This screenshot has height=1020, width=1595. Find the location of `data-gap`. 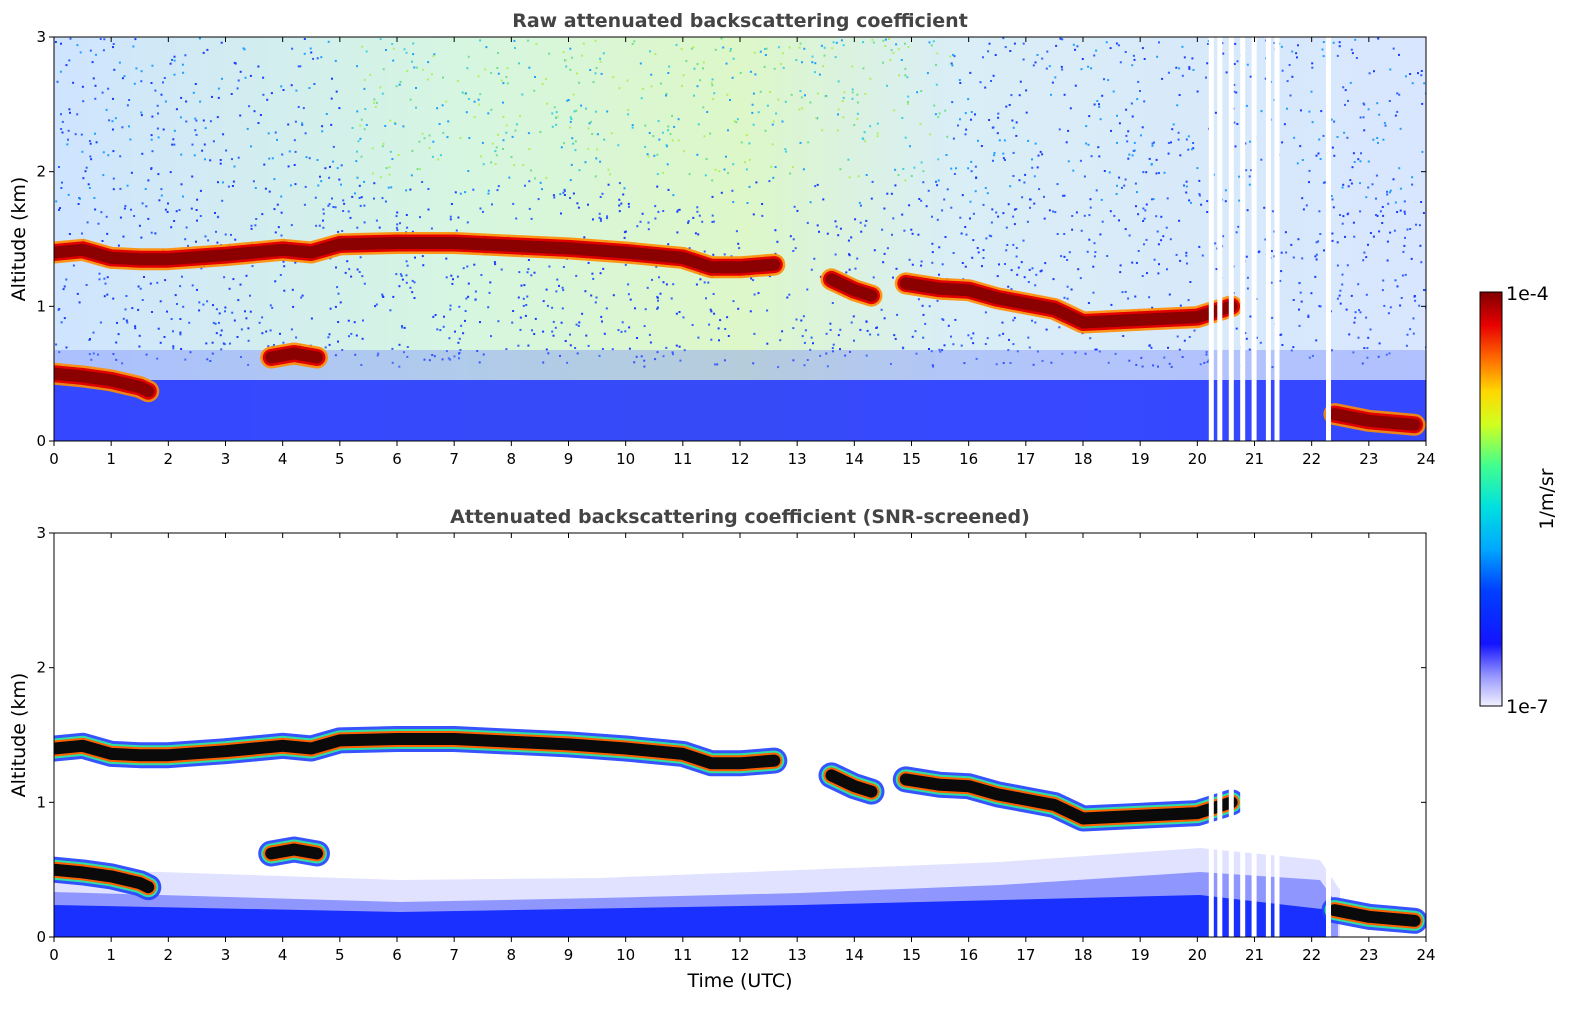

data-gap is located at coordinates (1254, 239).